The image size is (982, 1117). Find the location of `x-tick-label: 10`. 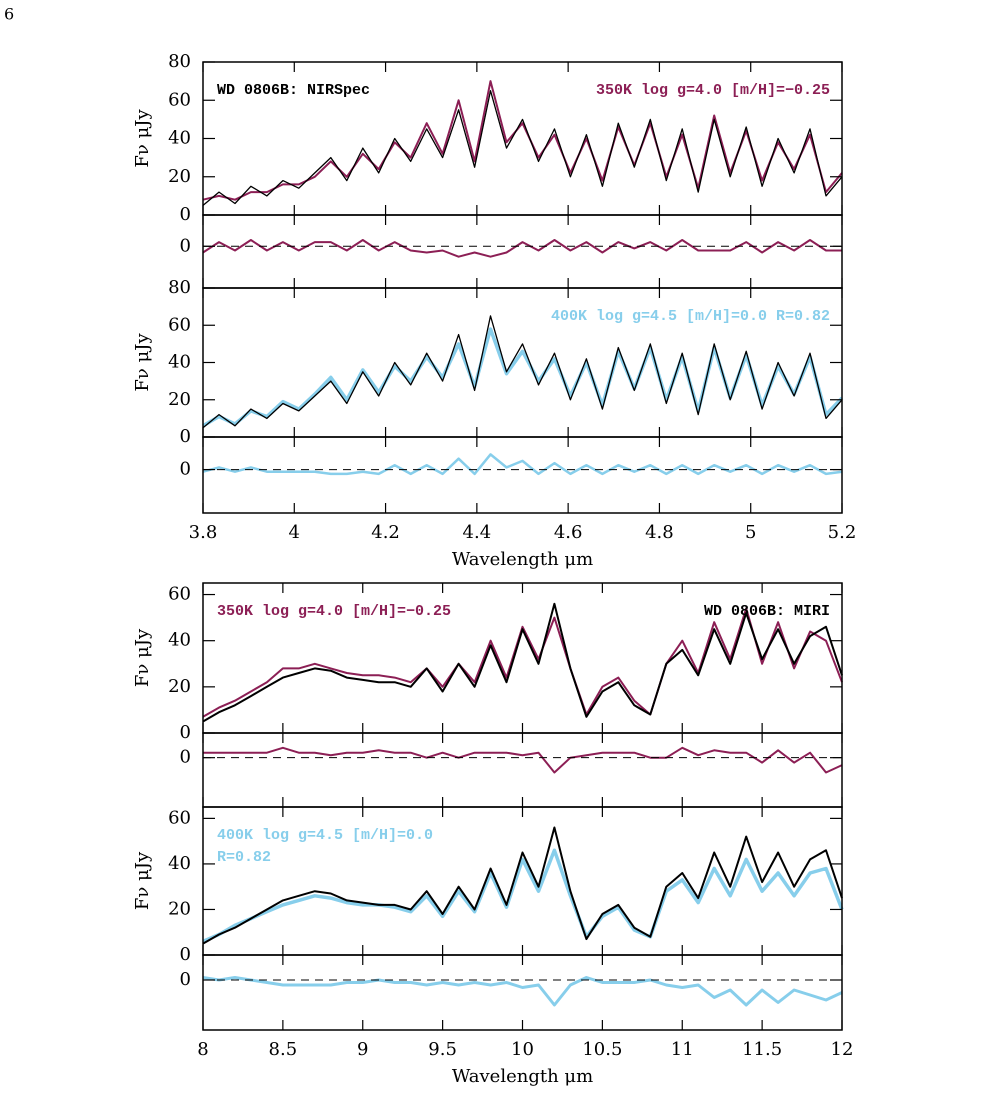

x-tick-label: 10 is located at coordinates (522, 1049).